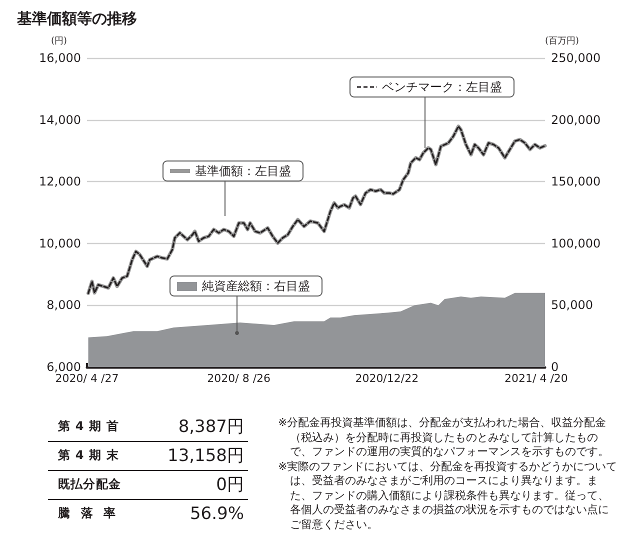 Image resolution: width=635 pixels, height=542 pixels. Describe the element at coordinates (63, 367) in the screenshot. I see `y-tick-label: 6,000` at that location.